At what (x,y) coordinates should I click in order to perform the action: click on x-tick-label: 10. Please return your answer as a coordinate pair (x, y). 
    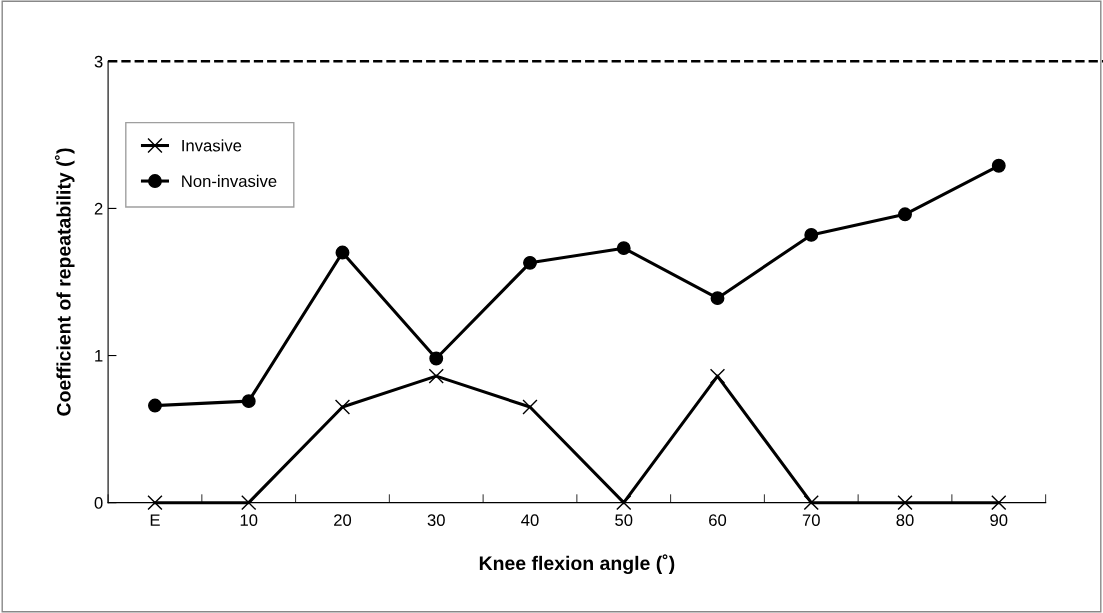
    Looking at the image, I should click on (249, 520).